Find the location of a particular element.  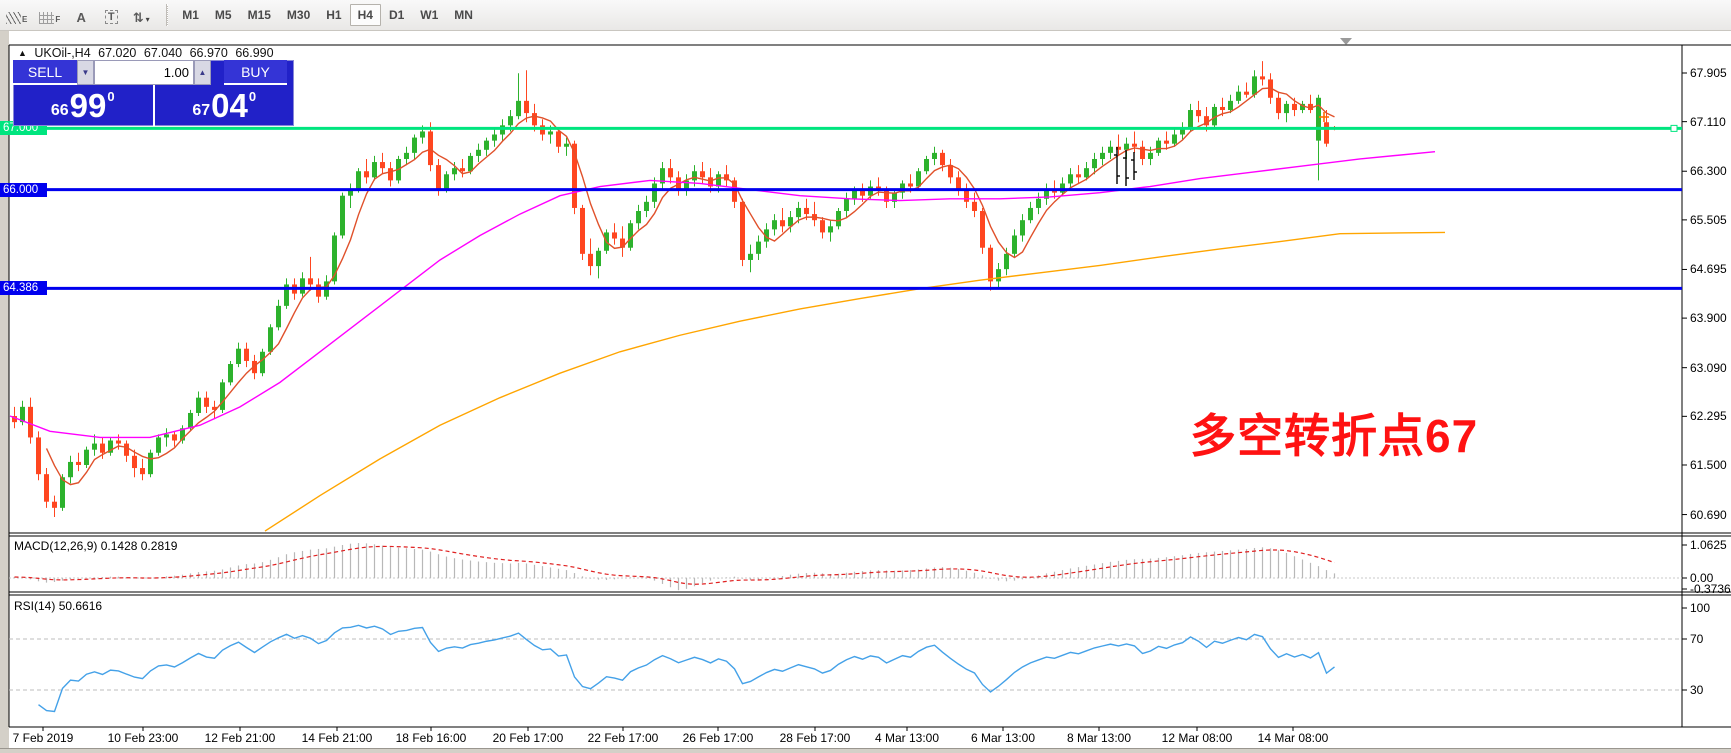

price-axis-tick: 61.500 is located at coordinates (1708, 464).